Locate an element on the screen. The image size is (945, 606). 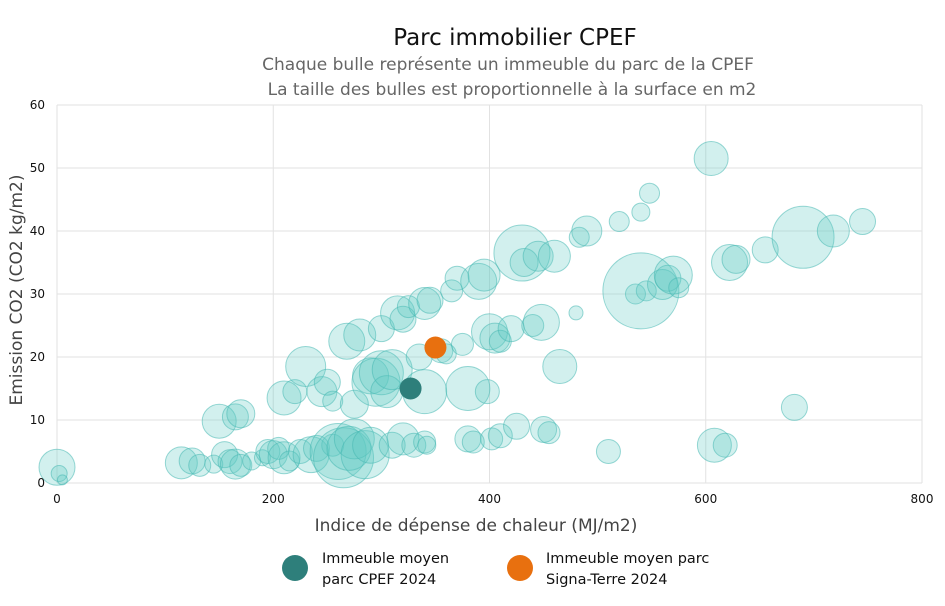
x-tick-label: 800 is located at coordinates (922, 499).